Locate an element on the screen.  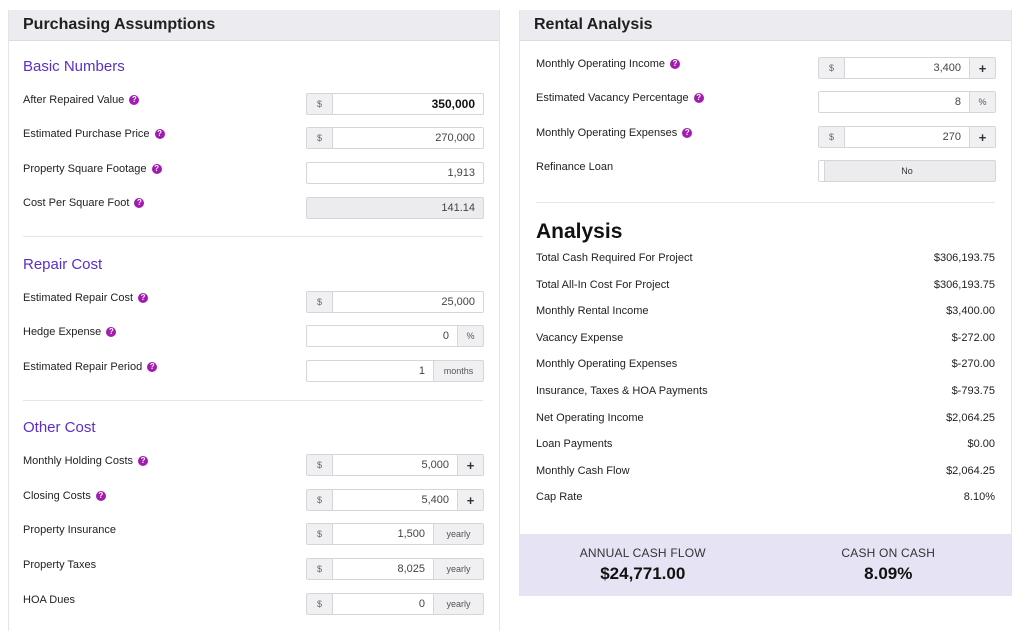
insurance-label: Property Insurance is located at coordinates (69, 530).